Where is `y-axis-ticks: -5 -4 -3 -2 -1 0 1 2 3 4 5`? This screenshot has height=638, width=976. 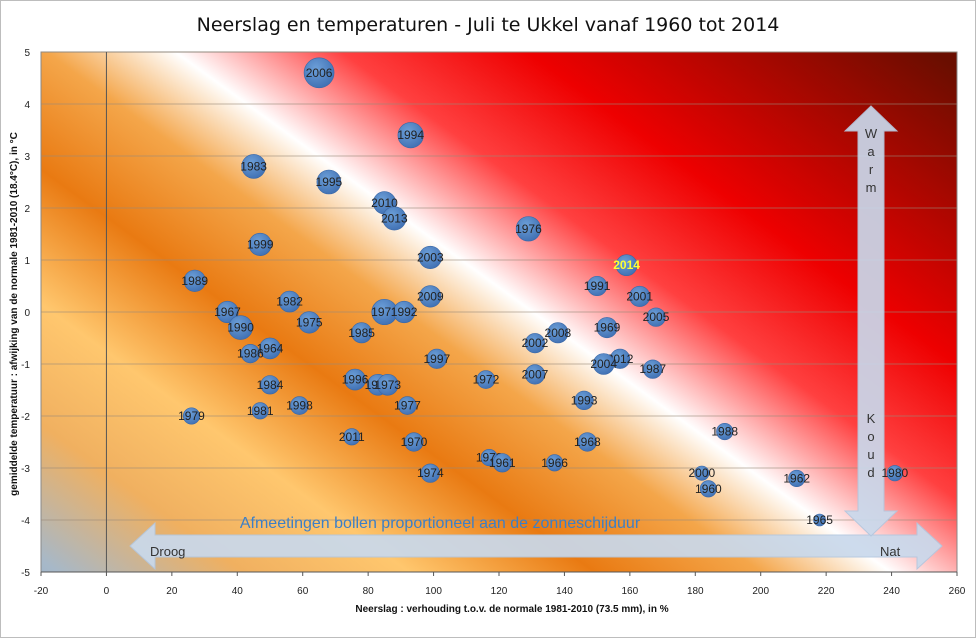 y-axis-ticks: -5 -4 -3 -2 -1 0 1 2 3 4 5 is located at coordinates (25, 313).